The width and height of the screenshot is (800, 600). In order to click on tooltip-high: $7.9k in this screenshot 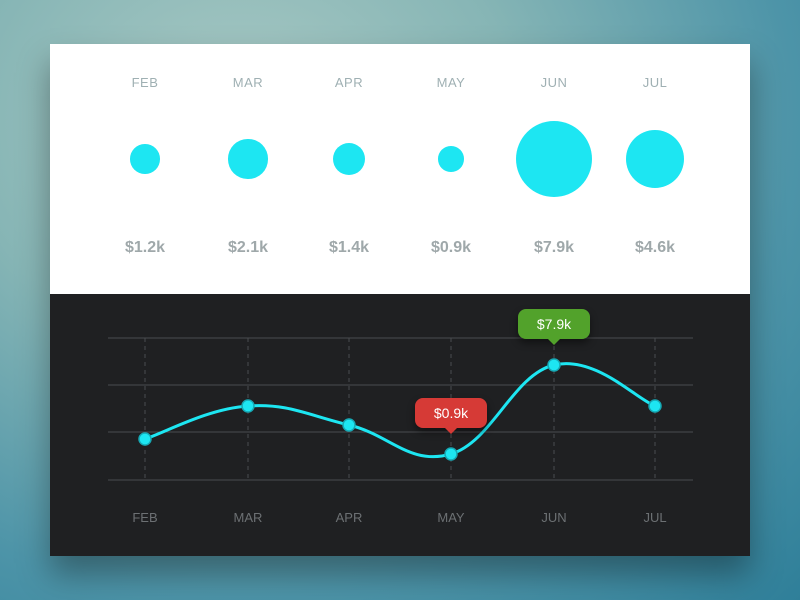, I will do `click(554, 327)`.